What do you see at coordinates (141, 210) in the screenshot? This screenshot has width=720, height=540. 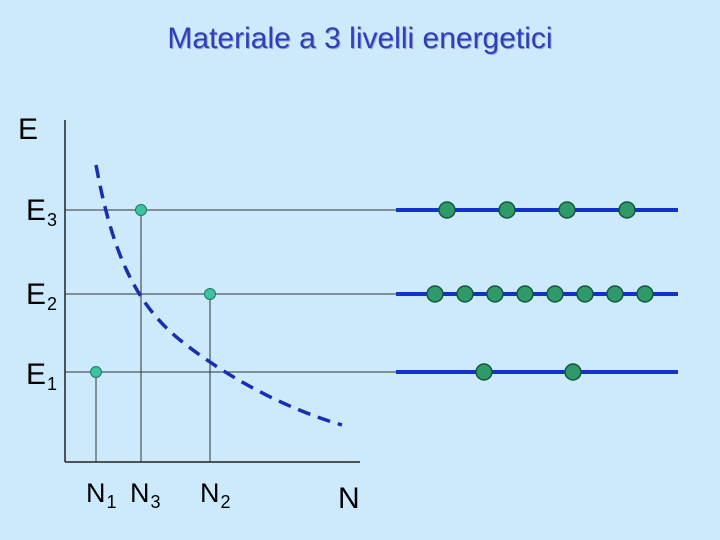 I see `population-point-n3` at bounding box center [141, 210].